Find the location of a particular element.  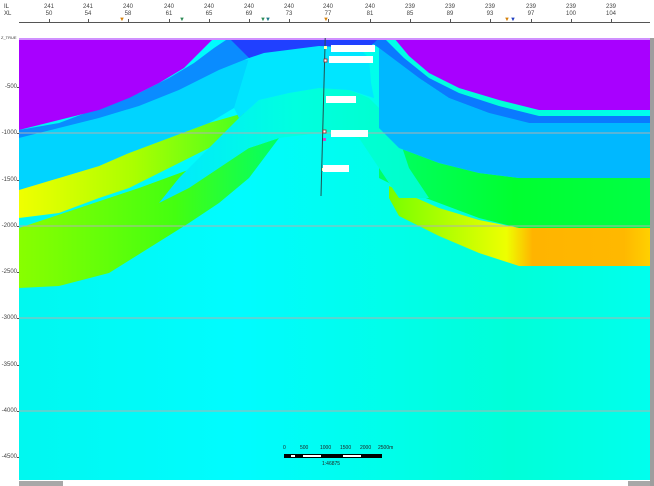

inline-xline-tick: 240 58 is located at coordinates (128, 11).